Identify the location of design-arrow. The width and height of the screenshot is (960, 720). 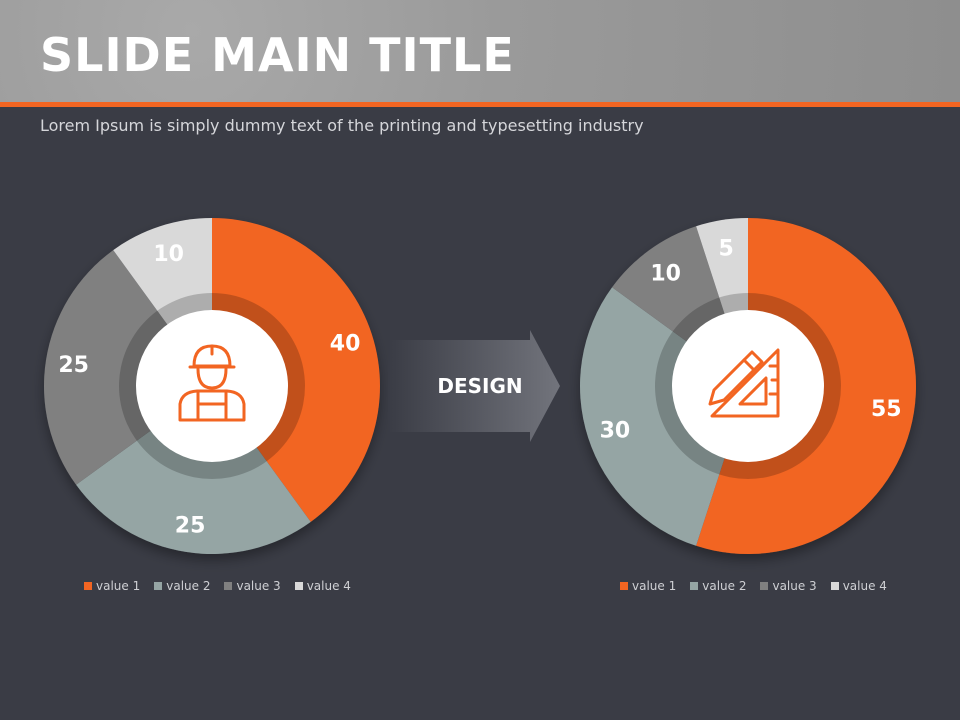
(474, 386).